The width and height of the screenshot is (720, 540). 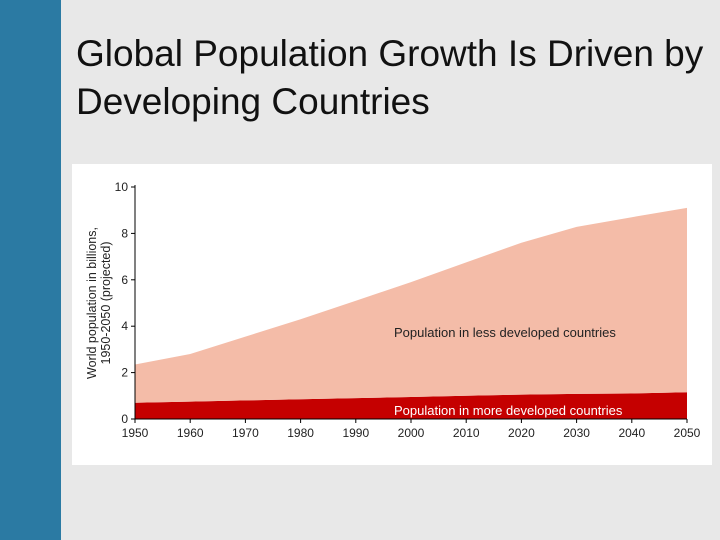 What do you see at coordinates (508, 410) in the screenshot?
I see `label-more-developed: Population in more developed countries` at bounding box center [508, 410].